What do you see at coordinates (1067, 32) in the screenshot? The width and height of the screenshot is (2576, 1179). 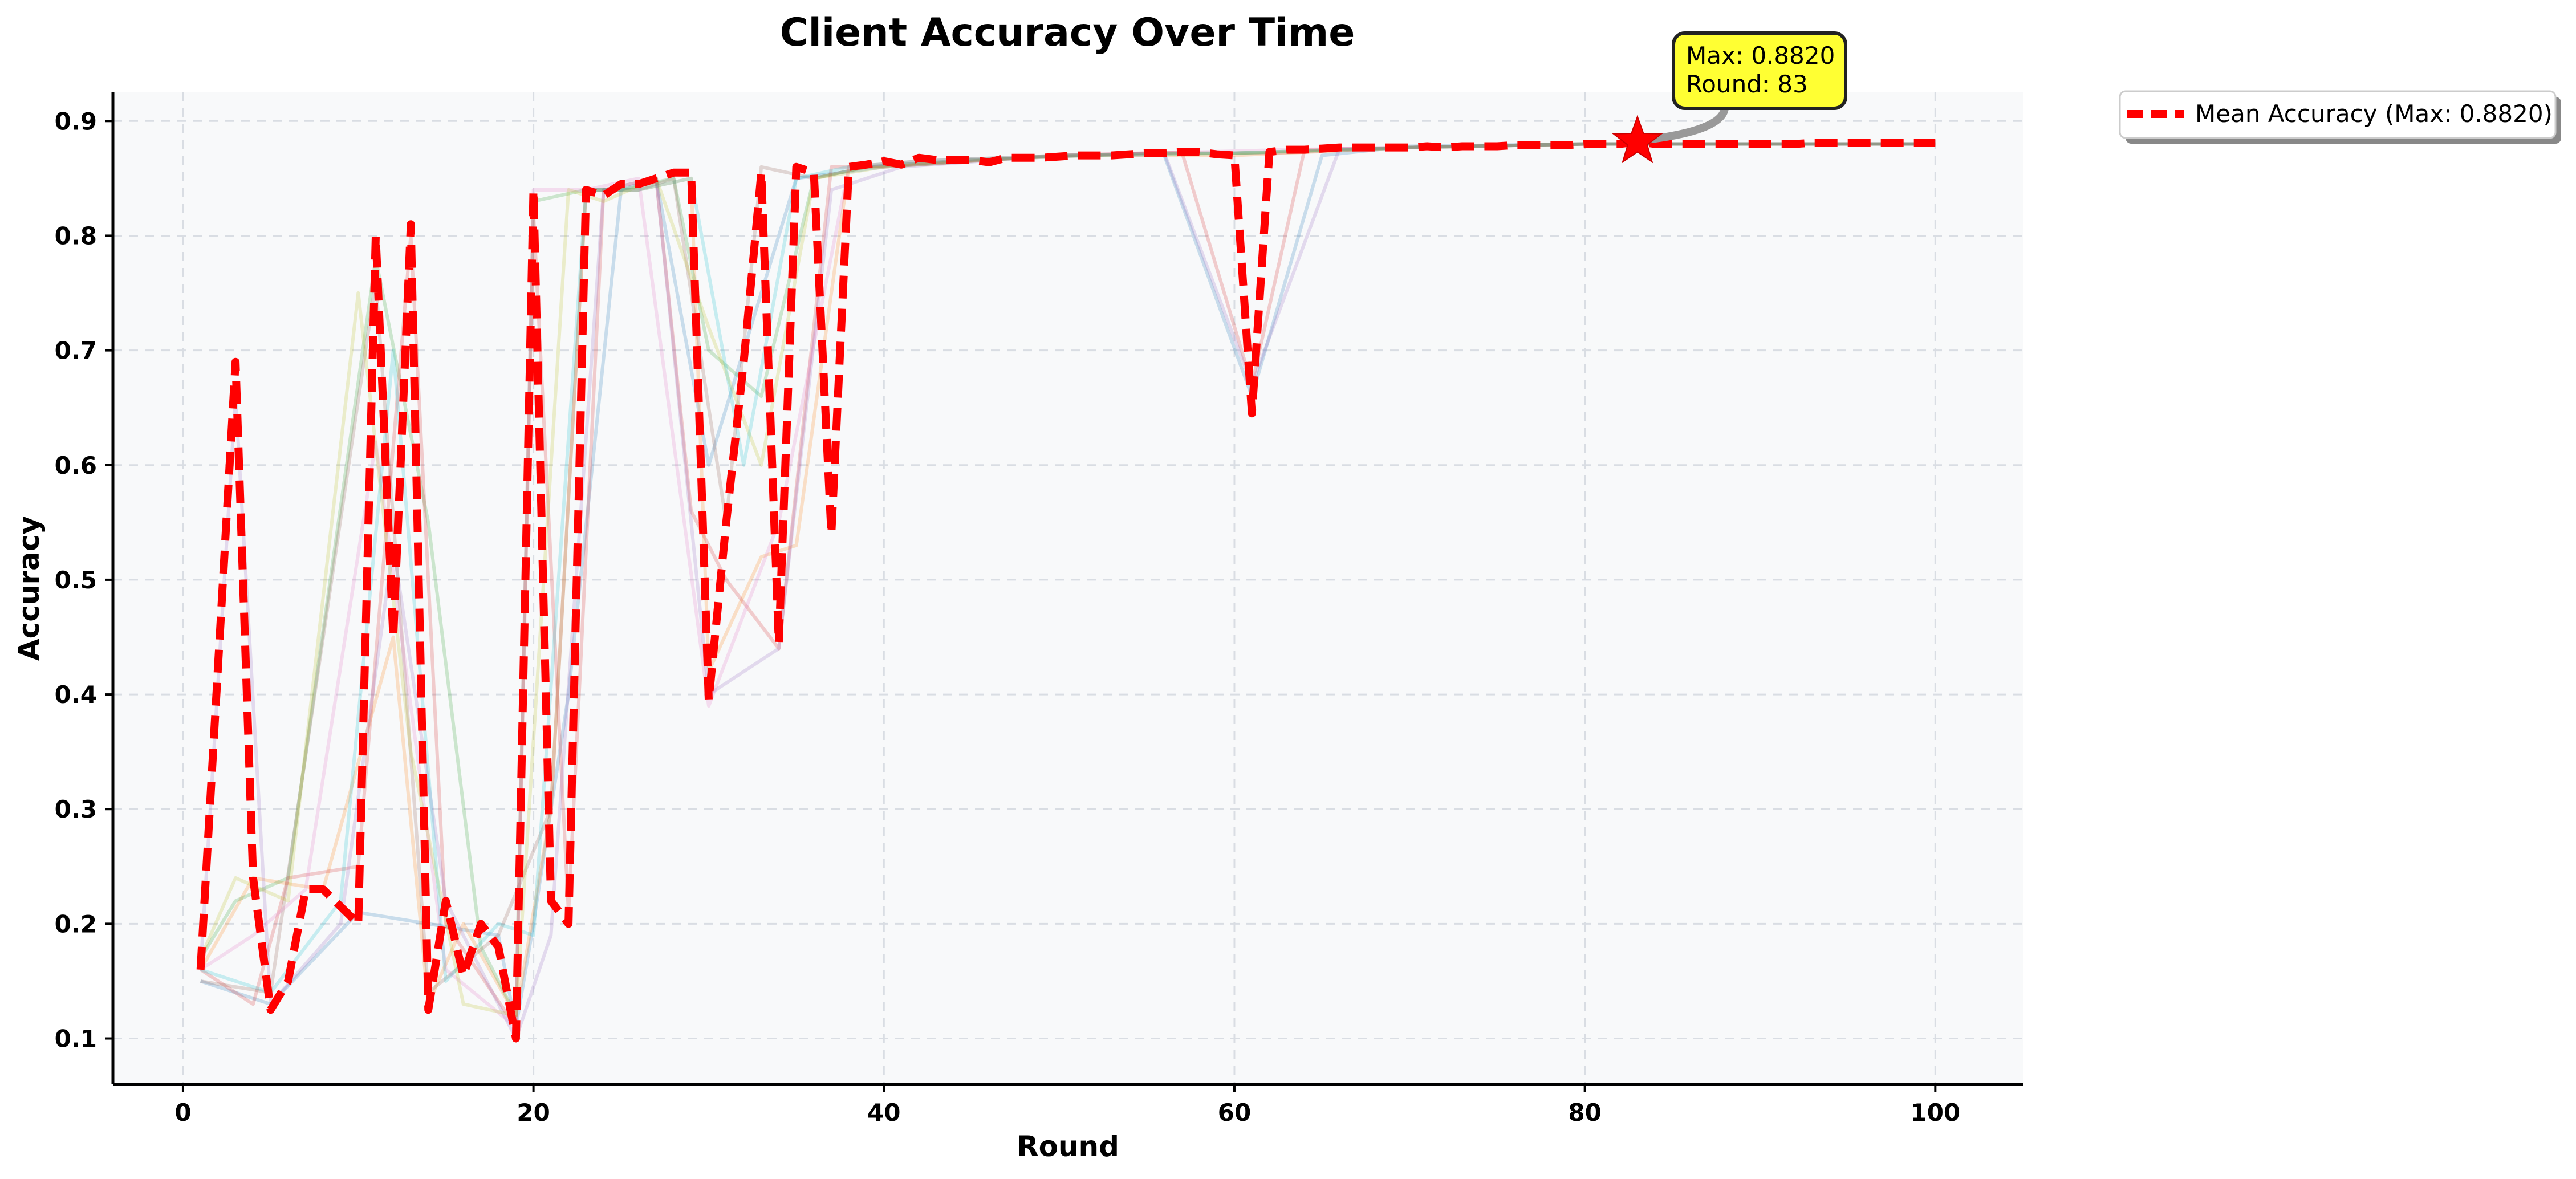 I see `chart-title: Client Accuracy Over Time` at bounding box center [1067, 32].